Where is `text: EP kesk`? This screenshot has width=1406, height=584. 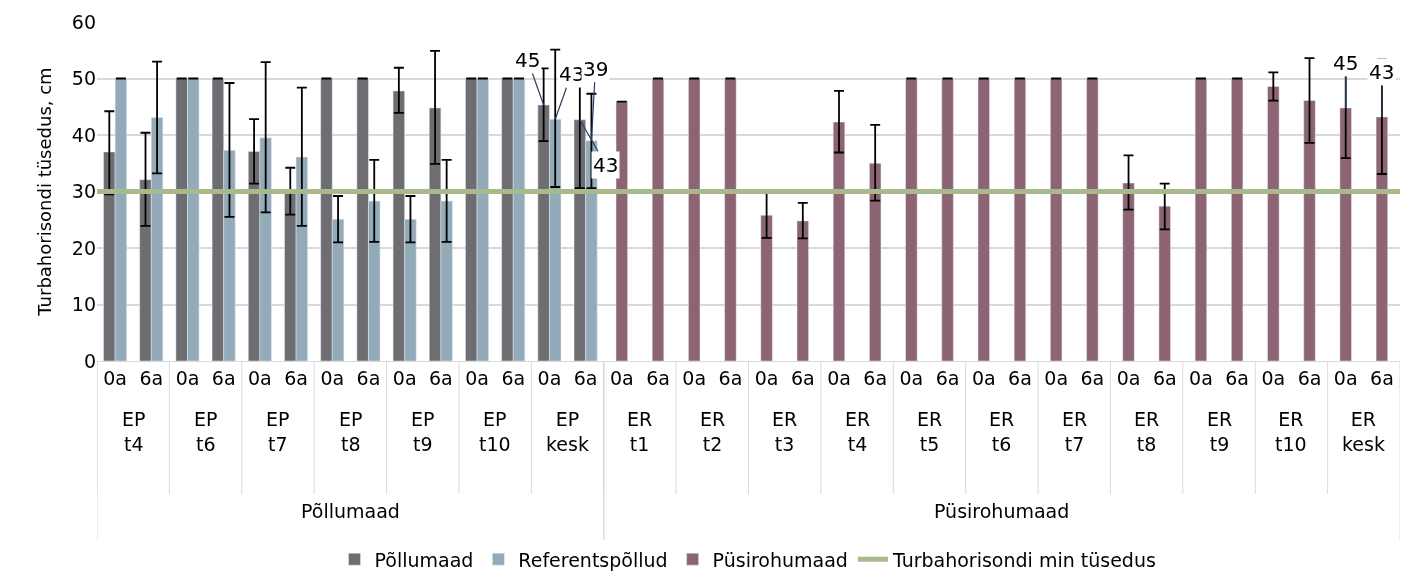
text: EP kesk is located at coordinates (567, 431).